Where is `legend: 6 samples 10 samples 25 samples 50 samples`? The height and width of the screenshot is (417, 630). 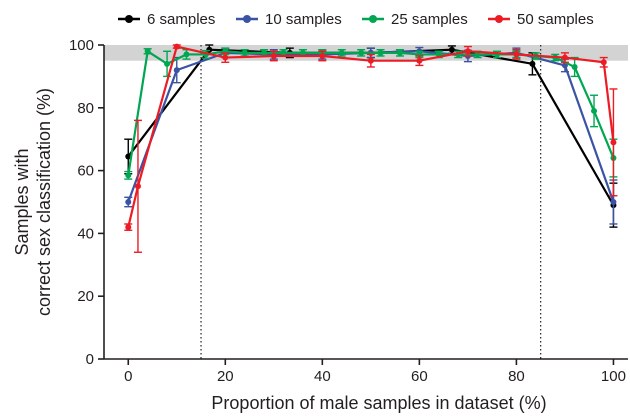 legend: 6 samples 10 samples 25 samples 50 samples is located at coordinates (356, 19).